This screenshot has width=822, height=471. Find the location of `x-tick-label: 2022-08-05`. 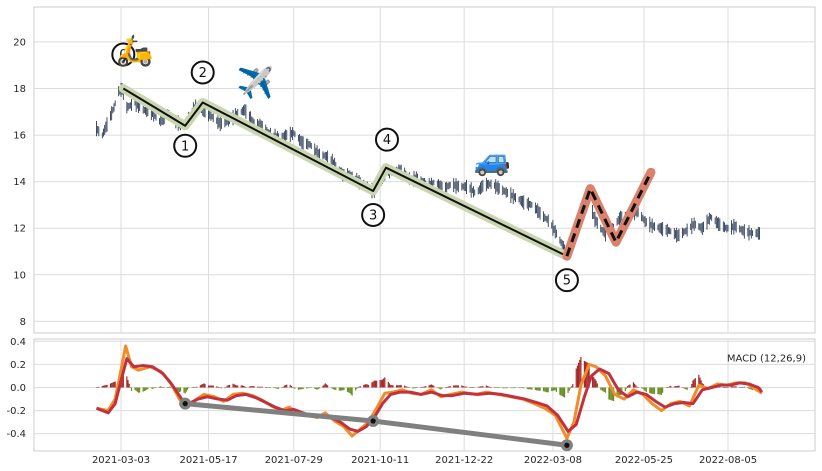

x-tick-label: 2022-08-05 is located at coordinates (728, 460).